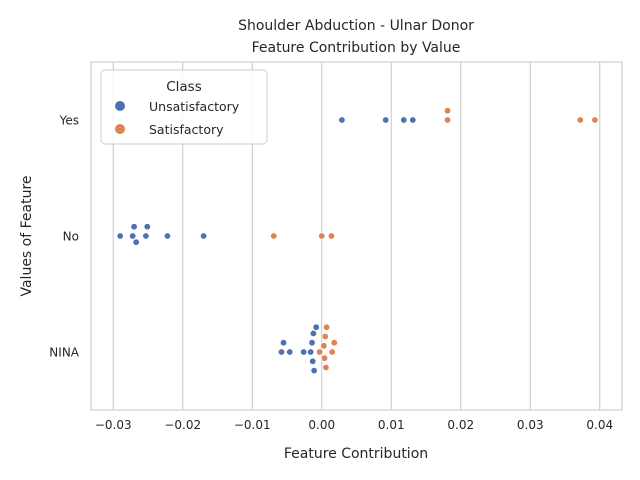 This screenshot has width=640, height=480. What do you see at coordinates (69, 121) in the screenshot?
I see `y-tick-label: Yes` at bounding box center [69, 121].